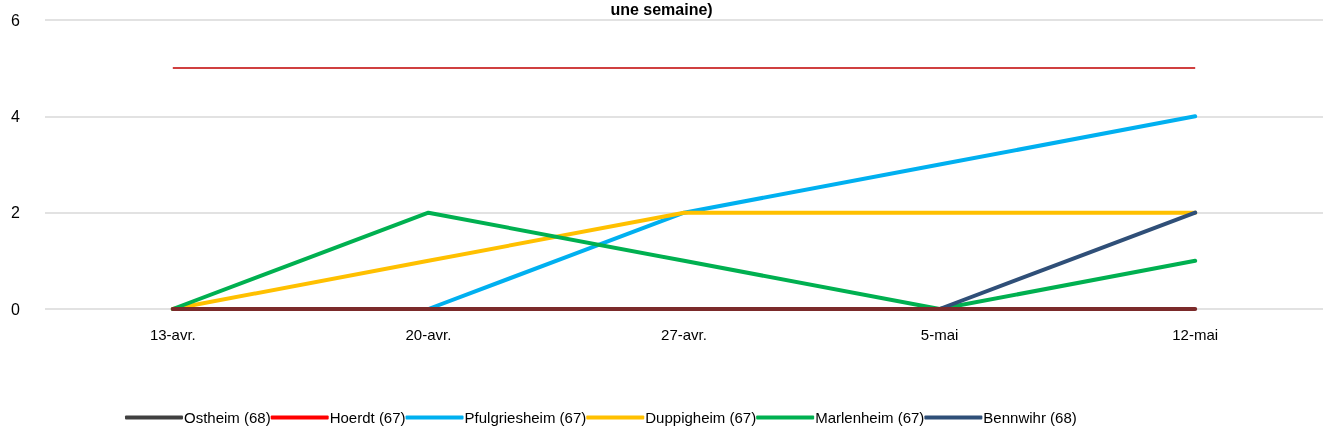 The width and height of the screenshot is (1323, 434). I want to click on legend-label: Ostheim (68), so click(227, 417).